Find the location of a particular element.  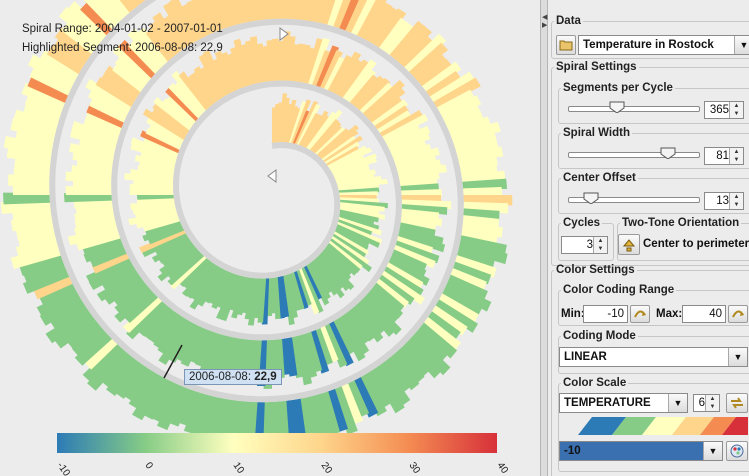

color-scale-select: TEMPERATURE ▼ is located at coordinates (623, 403).